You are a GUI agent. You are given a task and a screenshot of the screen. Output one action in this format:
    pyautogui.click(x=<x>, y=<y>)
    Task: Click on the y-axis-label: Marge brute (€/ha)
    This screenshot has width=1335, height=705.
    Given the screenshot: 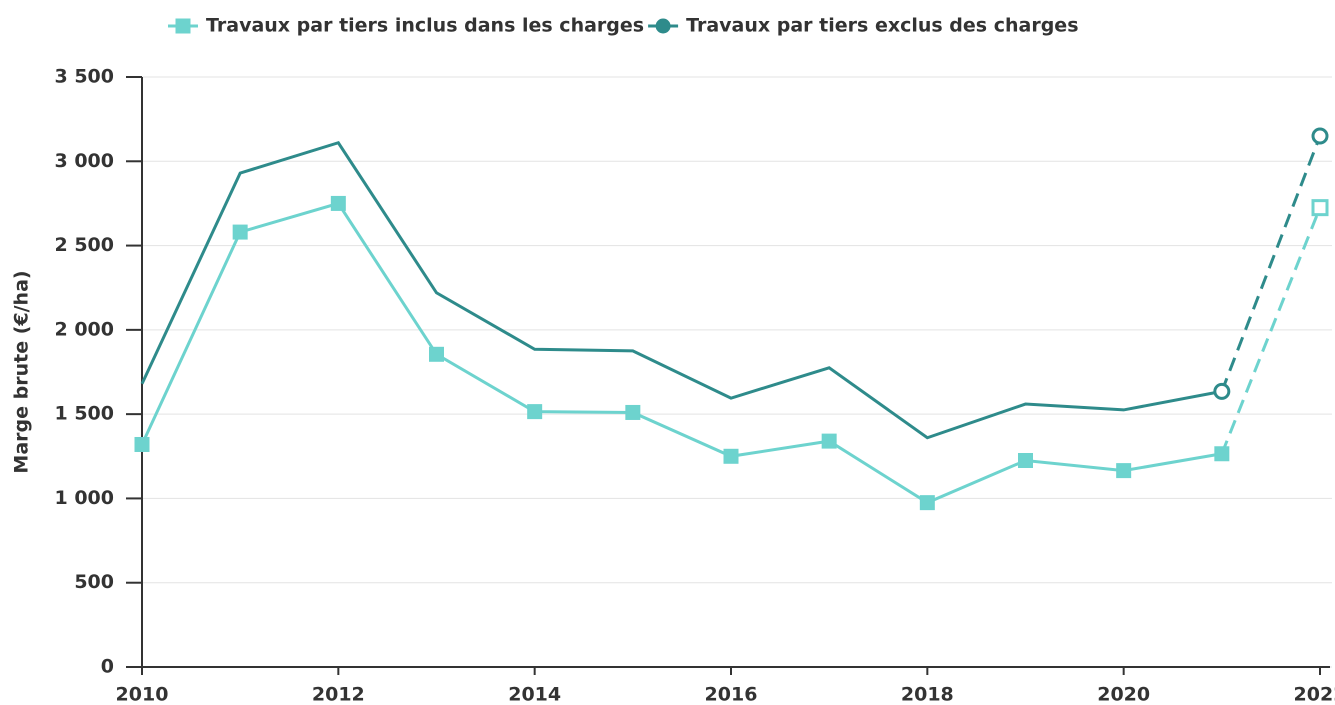 What is the action you would take?
    pyautogui.click(x=22, y=371)
    